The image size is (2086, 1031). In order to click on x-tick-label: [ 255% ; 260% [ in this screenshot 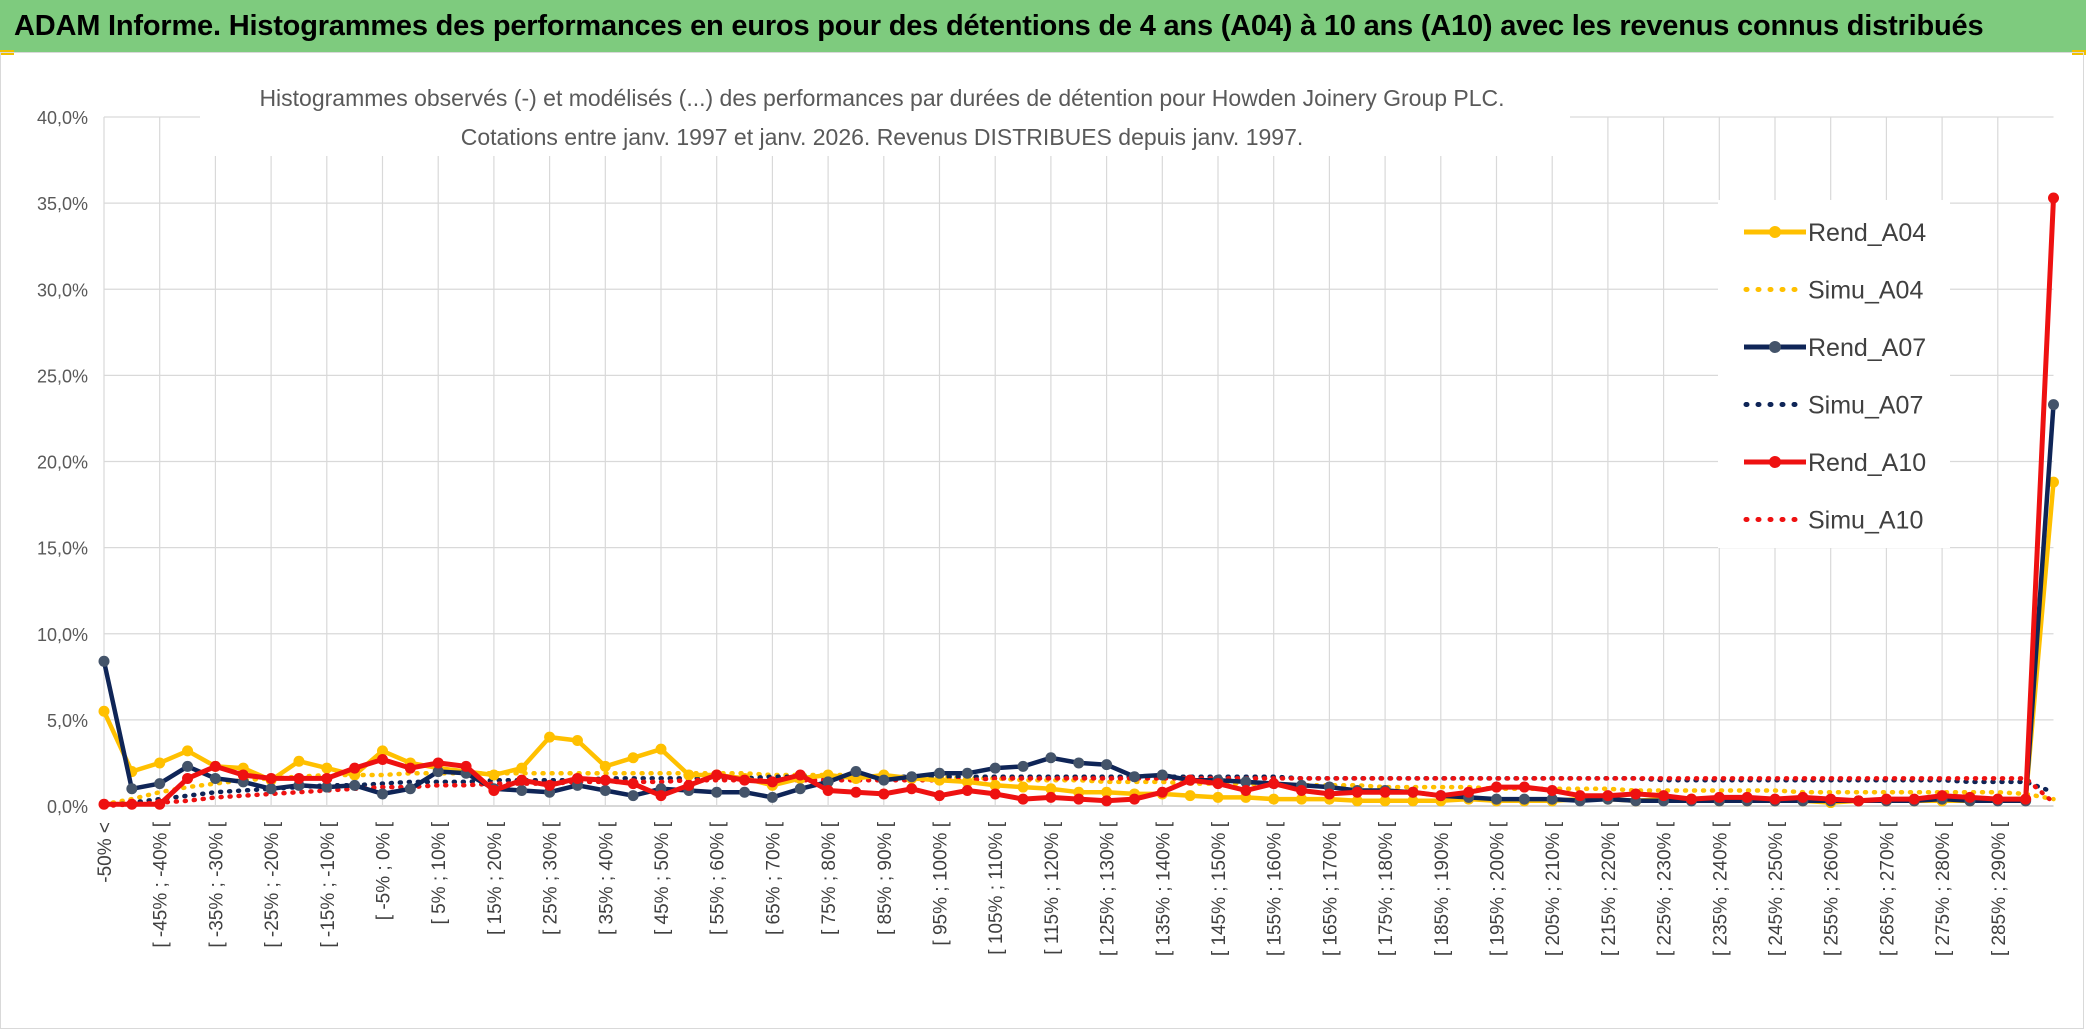, I will do `click(1832, 888)`.